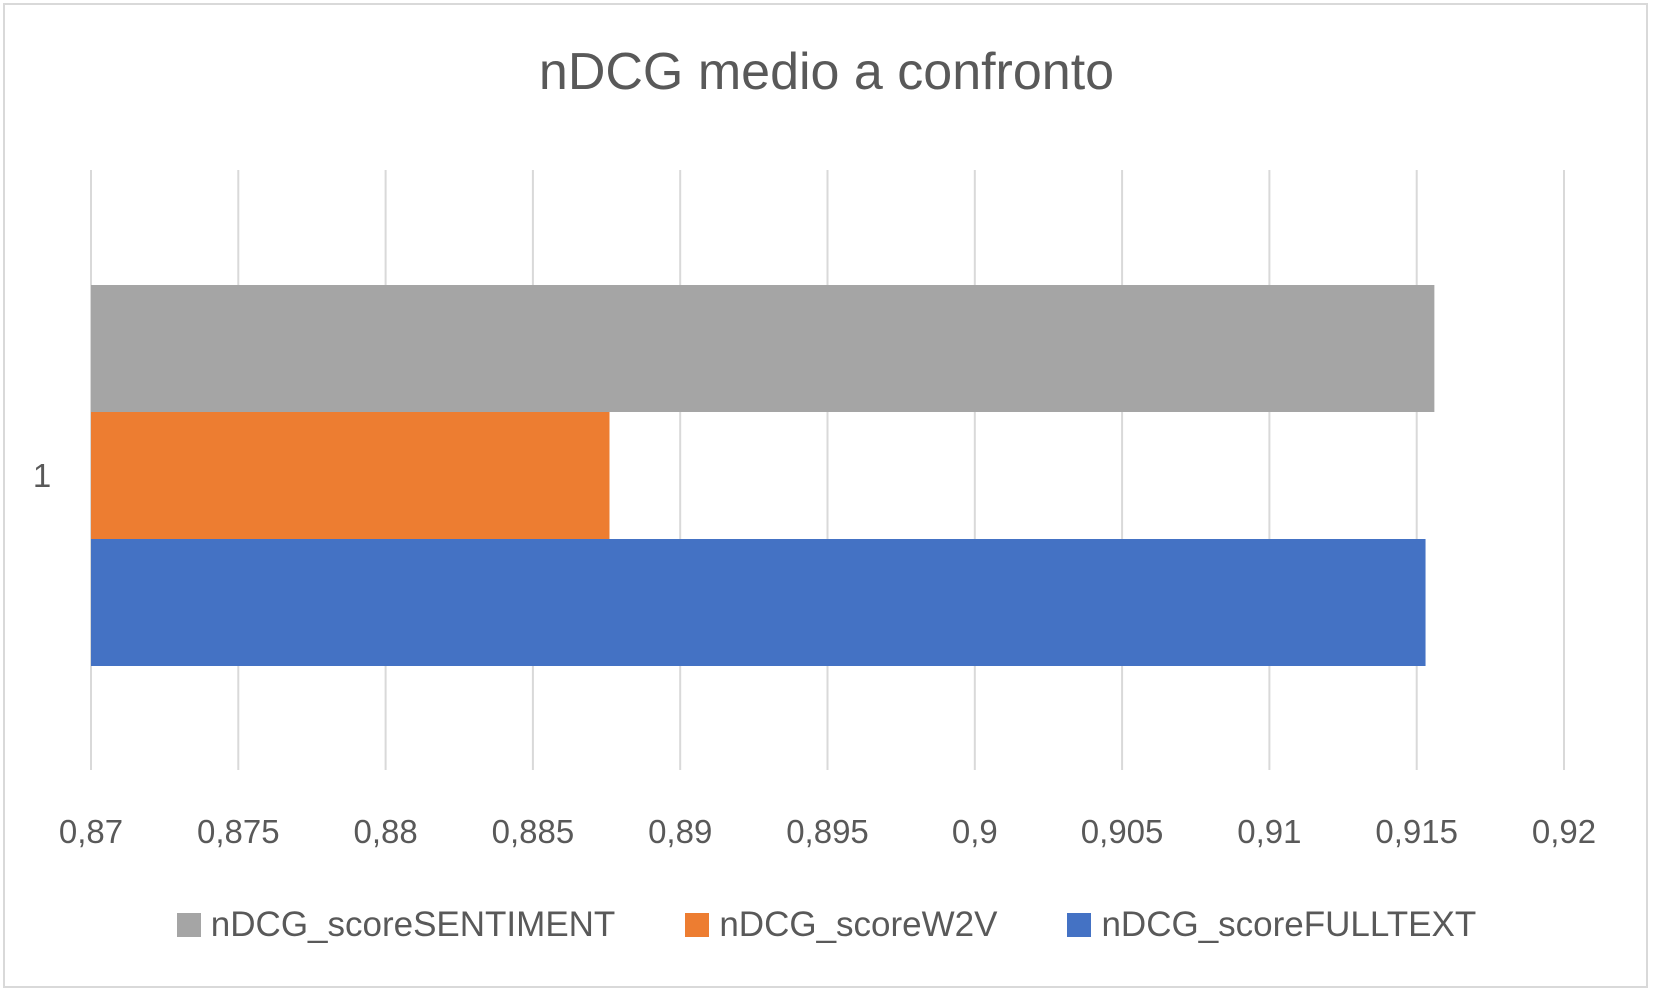 Image resolution: width=1653 pixels, height=993 pixels. What do you see at coordinates (91, 831) in the screenshot?
I see `x-tick-label: 0,87` at bounding box center [91, 831].